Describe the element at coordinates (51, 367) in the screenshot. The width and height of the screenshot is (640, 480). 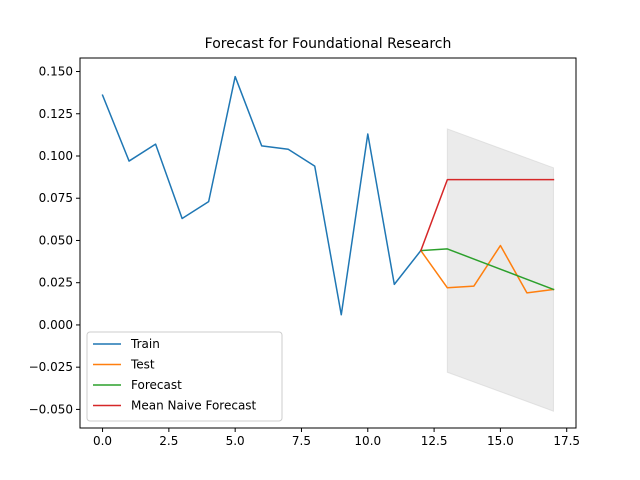
I see `y-tick-label: −0.025` at that location.